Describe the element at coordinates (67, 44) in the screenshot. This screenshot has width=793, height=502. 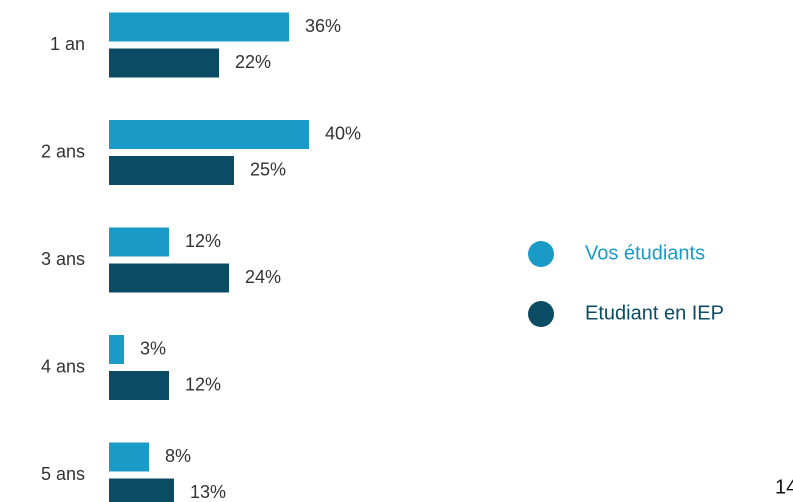
I see `category-label: 1 an` at that location.